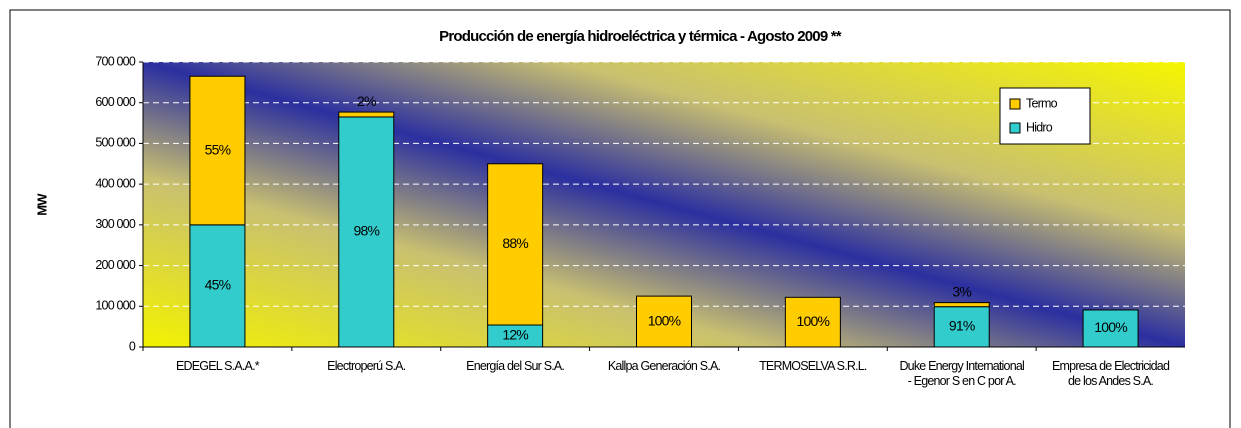  I want to click on data-label: 88%, so click(515, 243).